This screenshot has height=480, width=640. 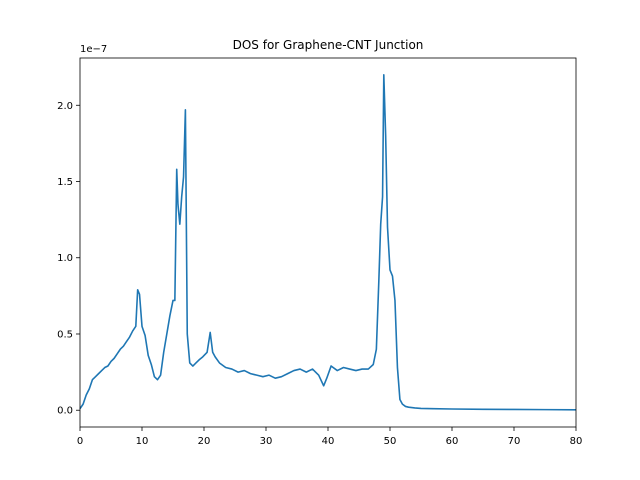 What do you see at coordinates (328, 45) in the screenshot?
I see `chart-title: DOS for Graphene-CNT Junction` at bounding box center [328, 45].